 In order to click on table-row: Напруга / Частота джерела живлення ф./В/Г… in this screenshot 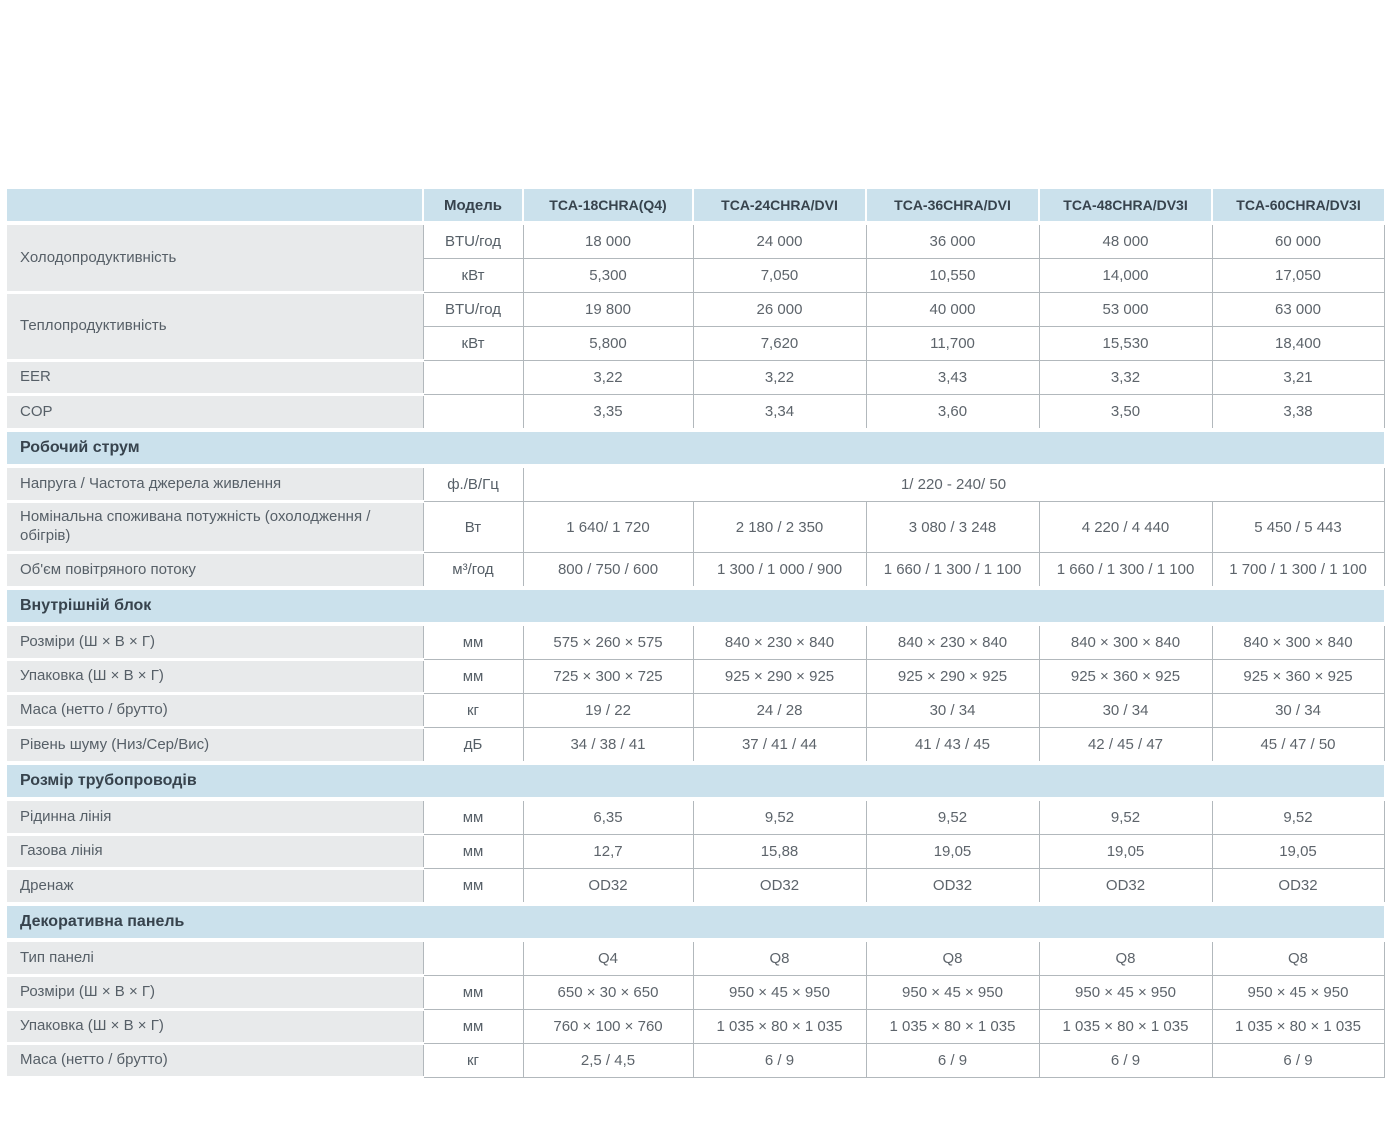, I will do `click(696, 483)`.